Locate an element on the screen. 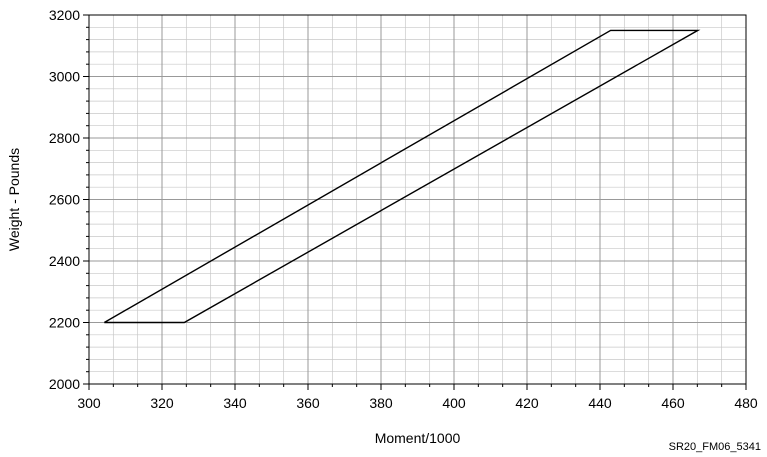 Image resolution: width=767 pixels, height=457 pixels. y-tick-label: 2800 is located at coordinates (64, 138).